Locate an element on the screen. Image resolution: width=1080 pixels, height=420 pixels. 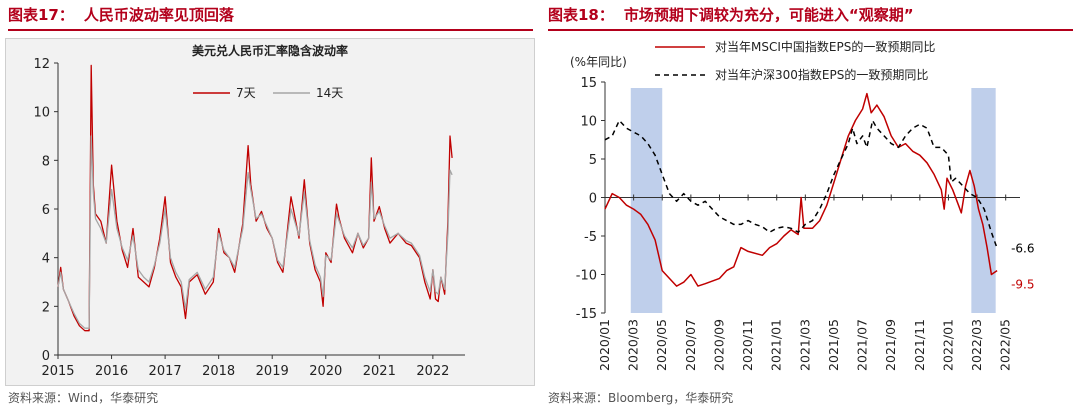
x-tick-label: 2016 is located at coordinates (111, 371).